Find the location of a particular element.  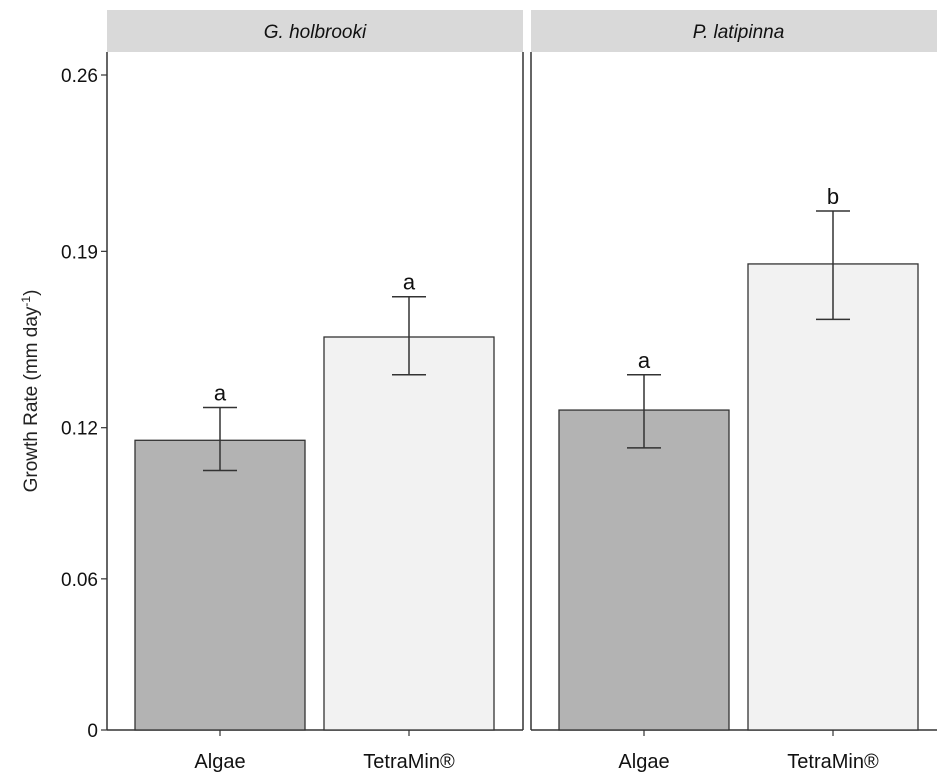

y-axis-label: Growth Rate (mm day-1) is located at coordinates (30, 391).